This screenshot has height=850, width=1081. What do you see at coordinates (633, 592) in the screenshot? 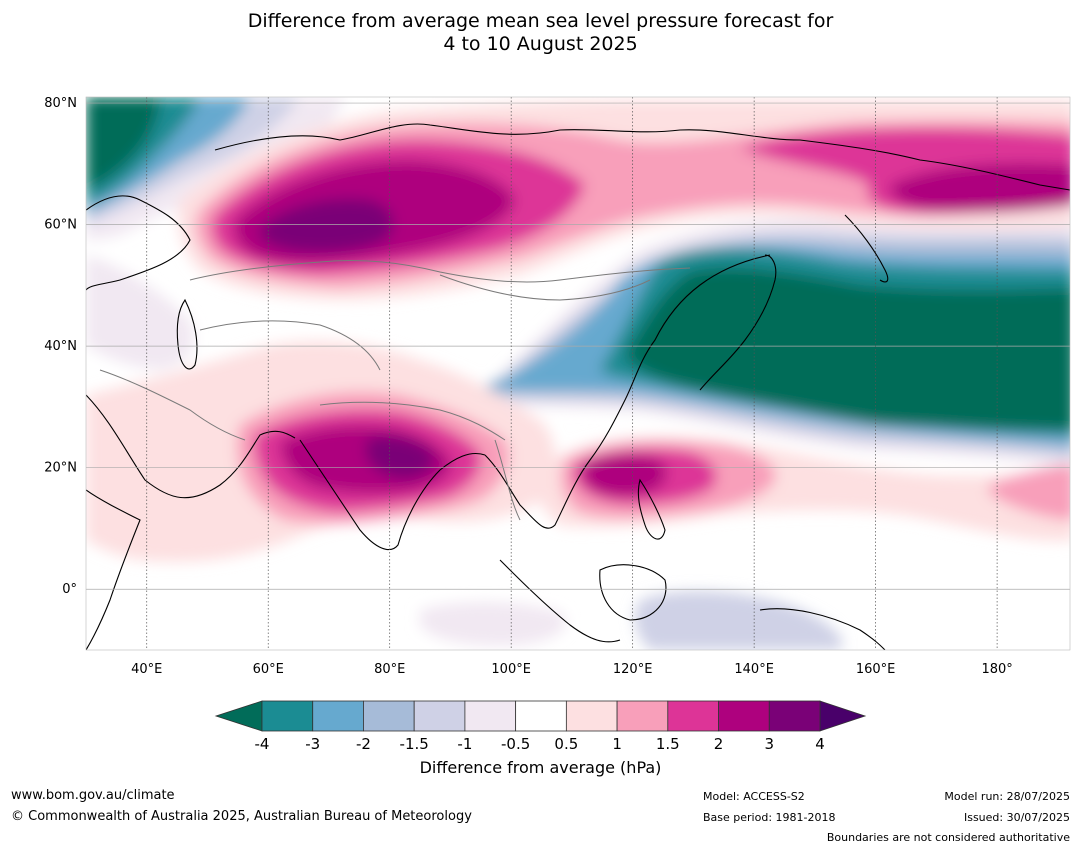
I see `coastline-borneo` at bounding box center [633, 592].